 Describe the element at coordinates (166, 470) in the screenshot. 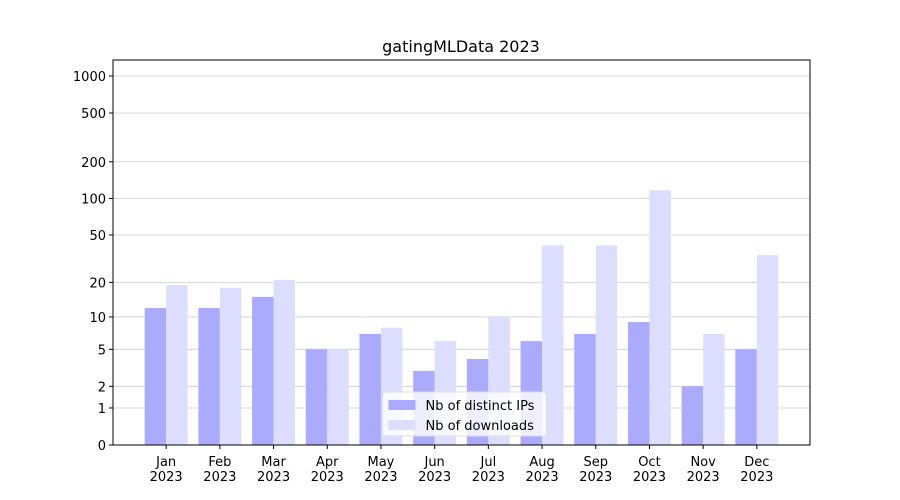

I see `x-tick-label: Jan 2023` at that location.